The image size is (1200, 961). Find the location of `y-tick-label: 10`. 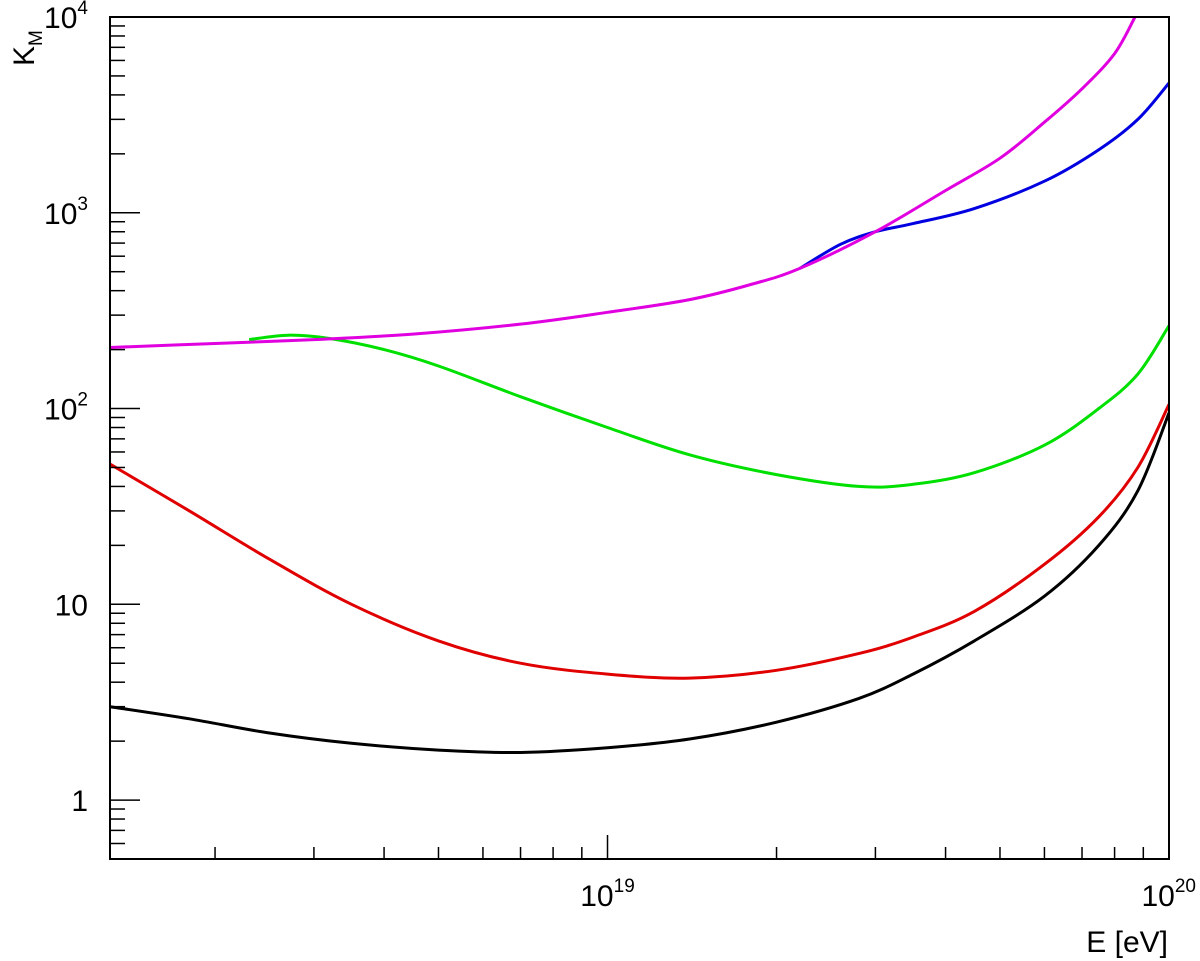

y-tick-label: 10 is located at coordinates (71, 605).